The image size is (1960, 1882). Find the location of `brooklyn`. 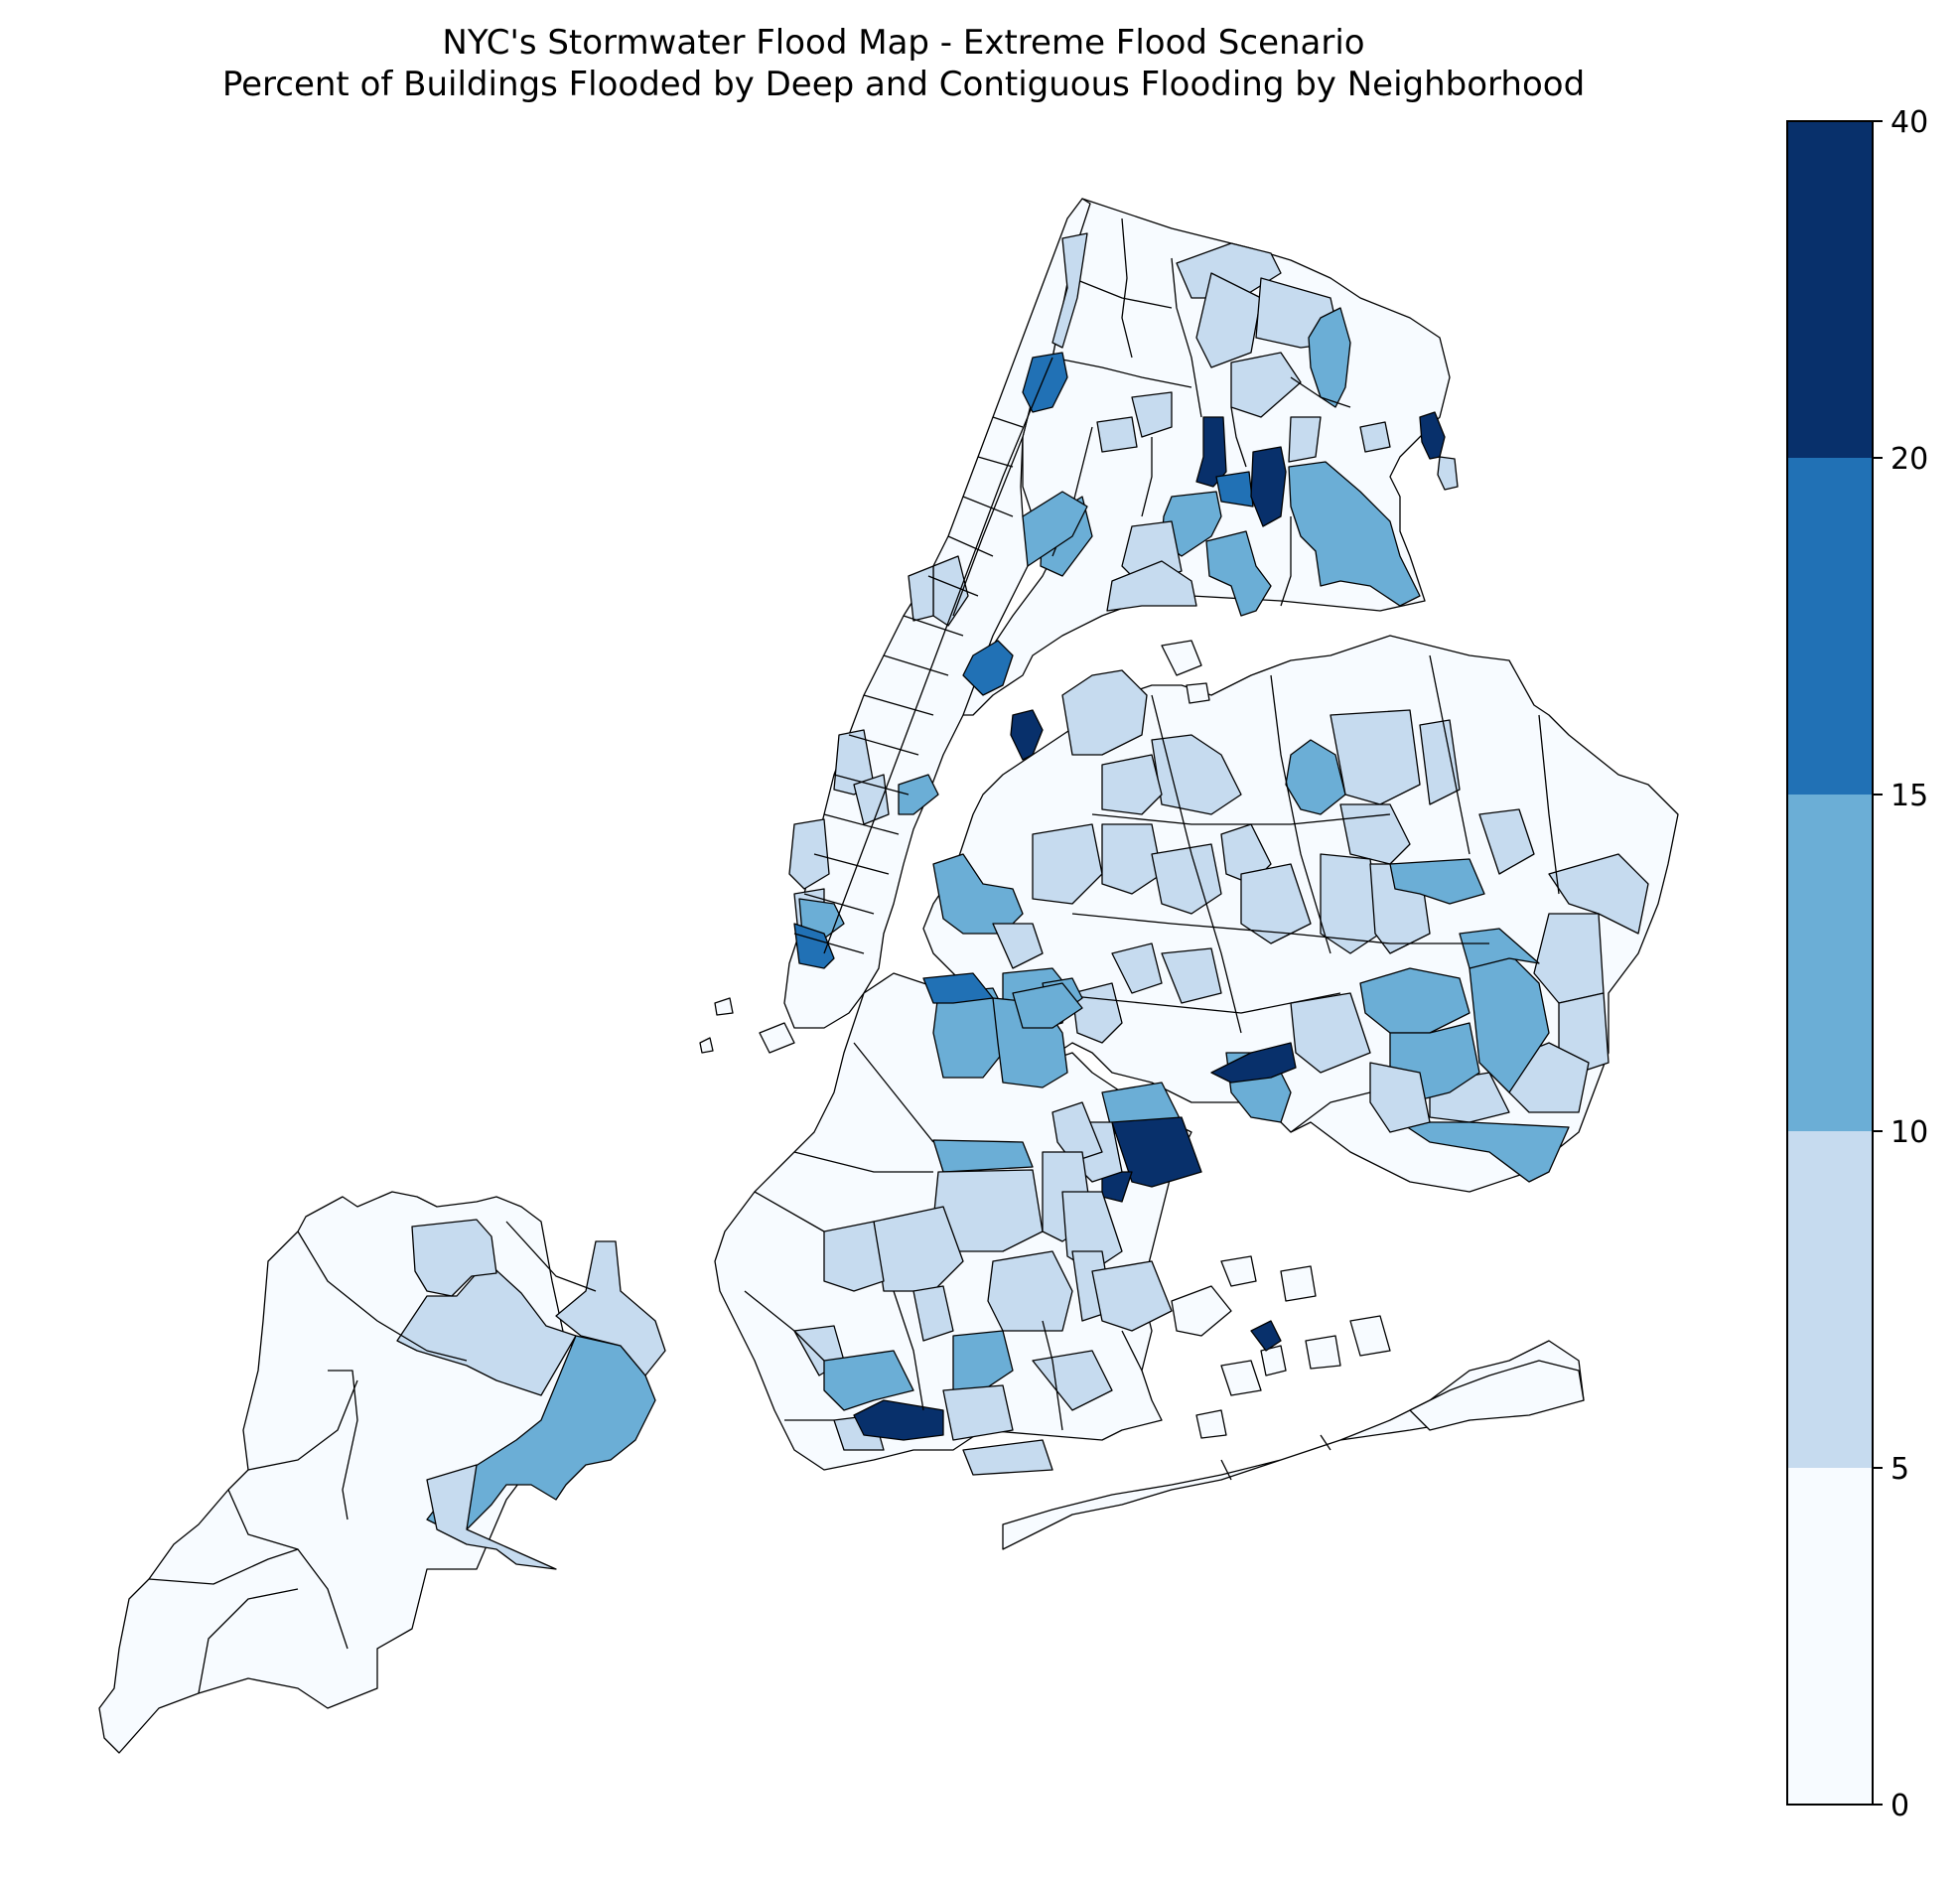

brooklyn is located at coordinates (958, 1224).